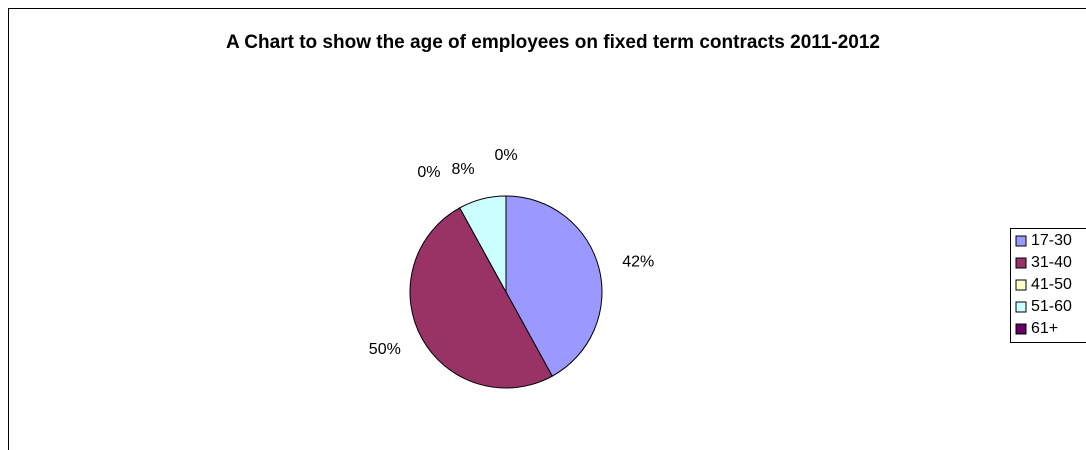 This screenshot has height=450, width=1086. What do you see at coordinates (1051, 240) in the screenshot?
I see `legend-label: 17-30` at bounding box center [1051, 240].